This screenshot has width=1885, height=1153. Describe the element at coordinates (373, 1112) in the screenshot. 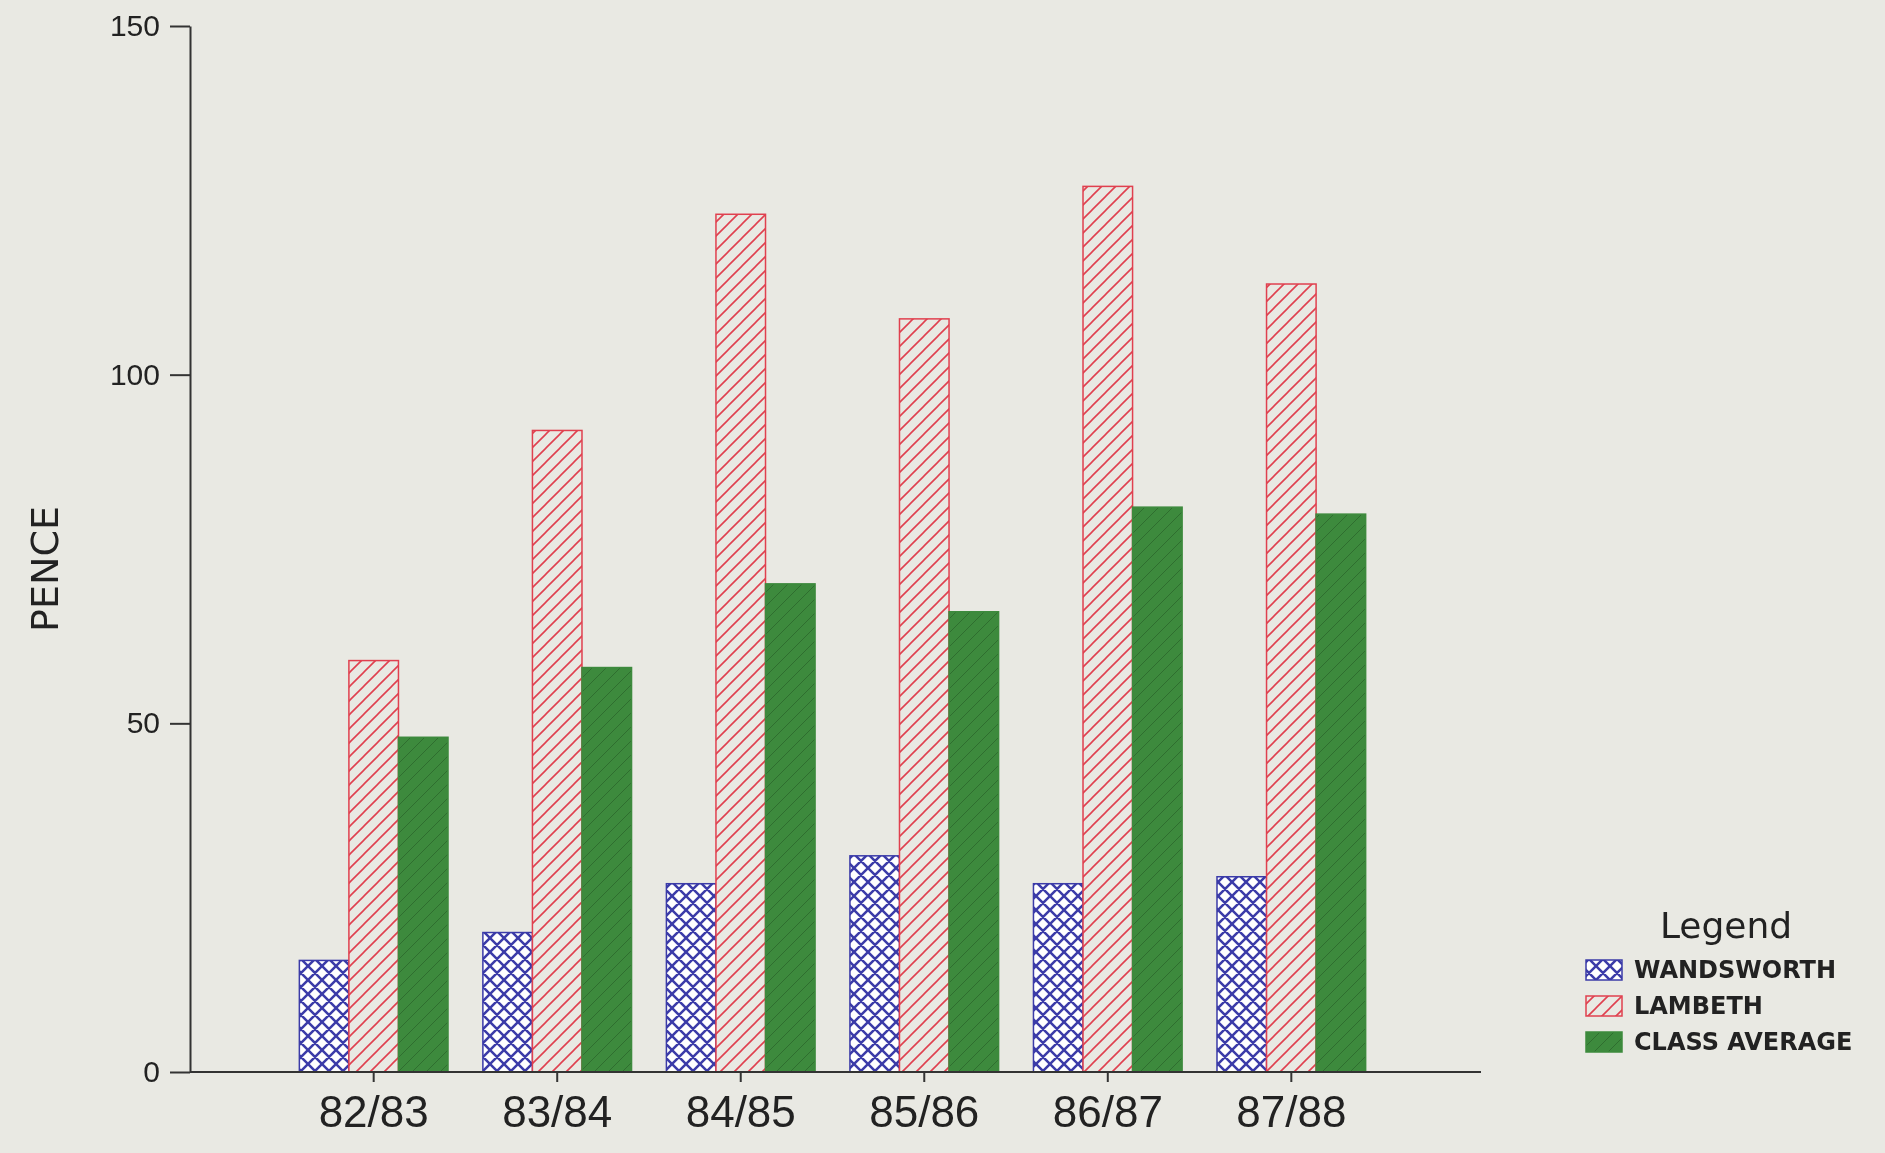

I see `x-tick-label: 82/83` at that location.